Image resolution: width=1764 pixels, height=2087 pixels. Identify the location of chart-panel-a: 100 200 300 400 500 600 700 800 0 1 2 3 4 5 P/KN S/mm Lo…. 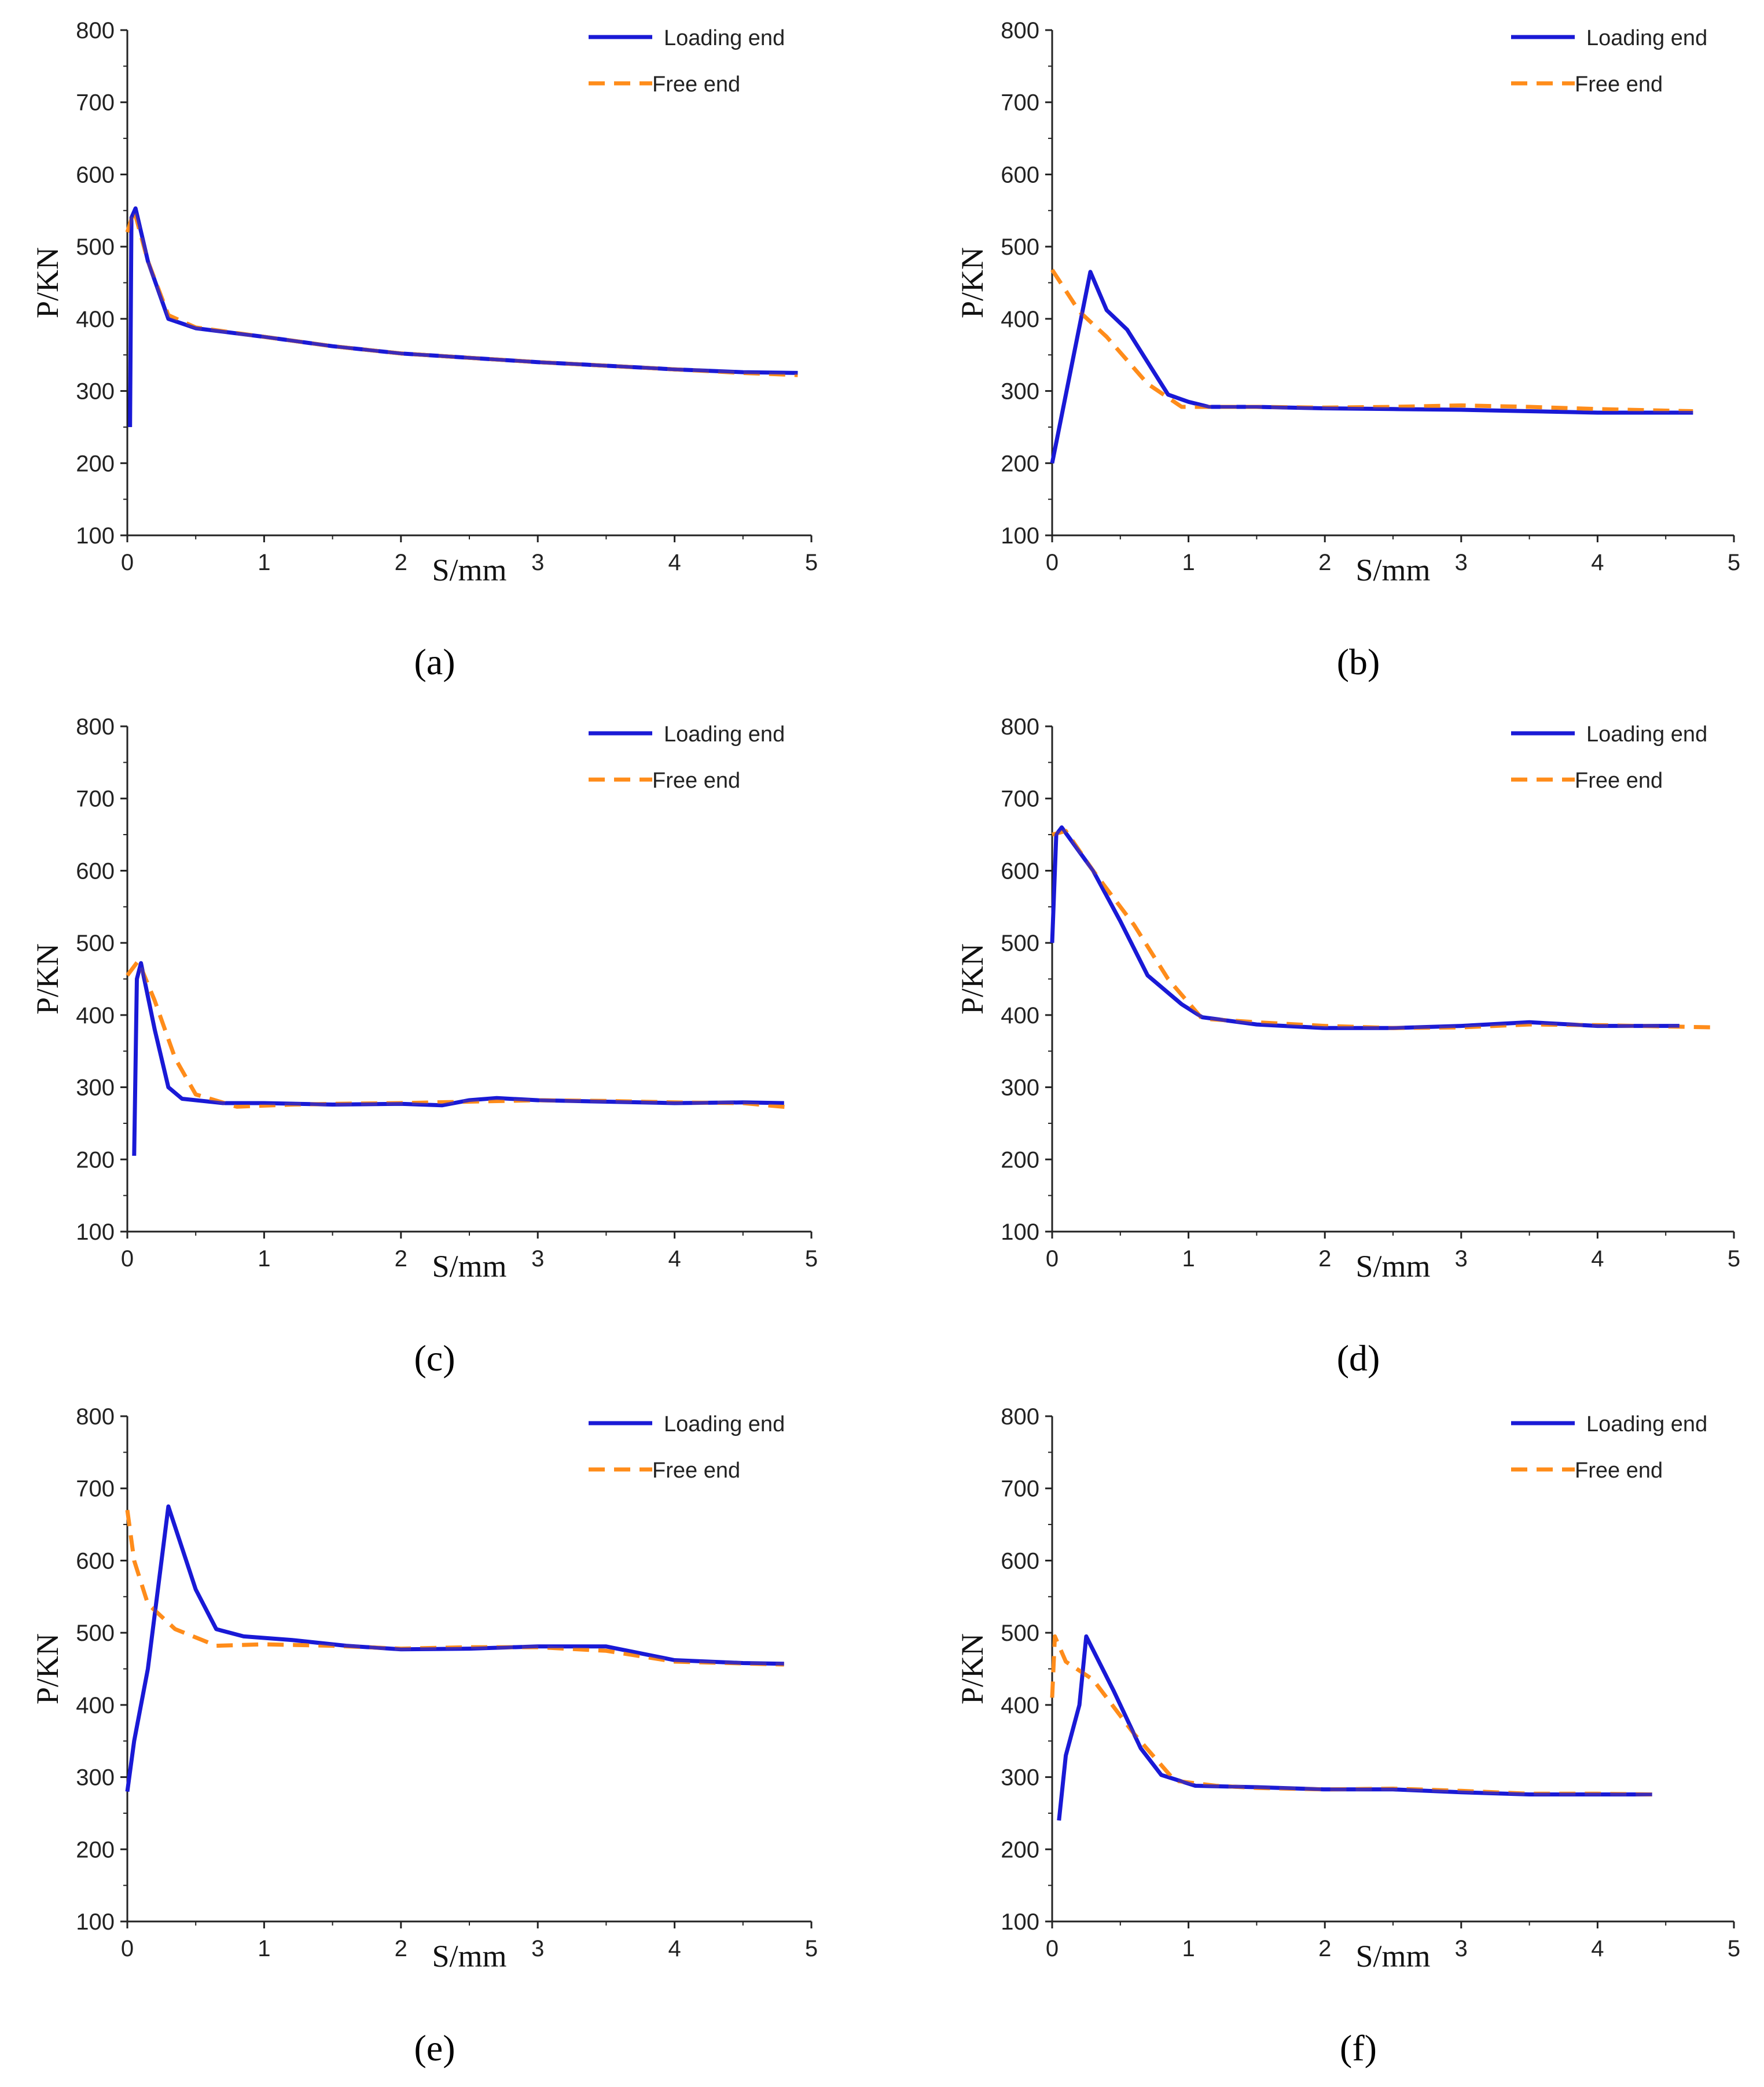
(424, 350).